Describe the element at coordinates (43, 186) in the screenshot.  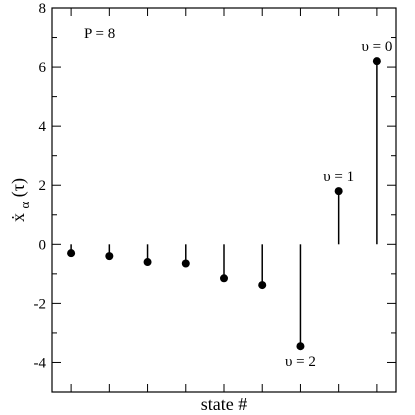
I see `y-tick-label: 2` at that location.